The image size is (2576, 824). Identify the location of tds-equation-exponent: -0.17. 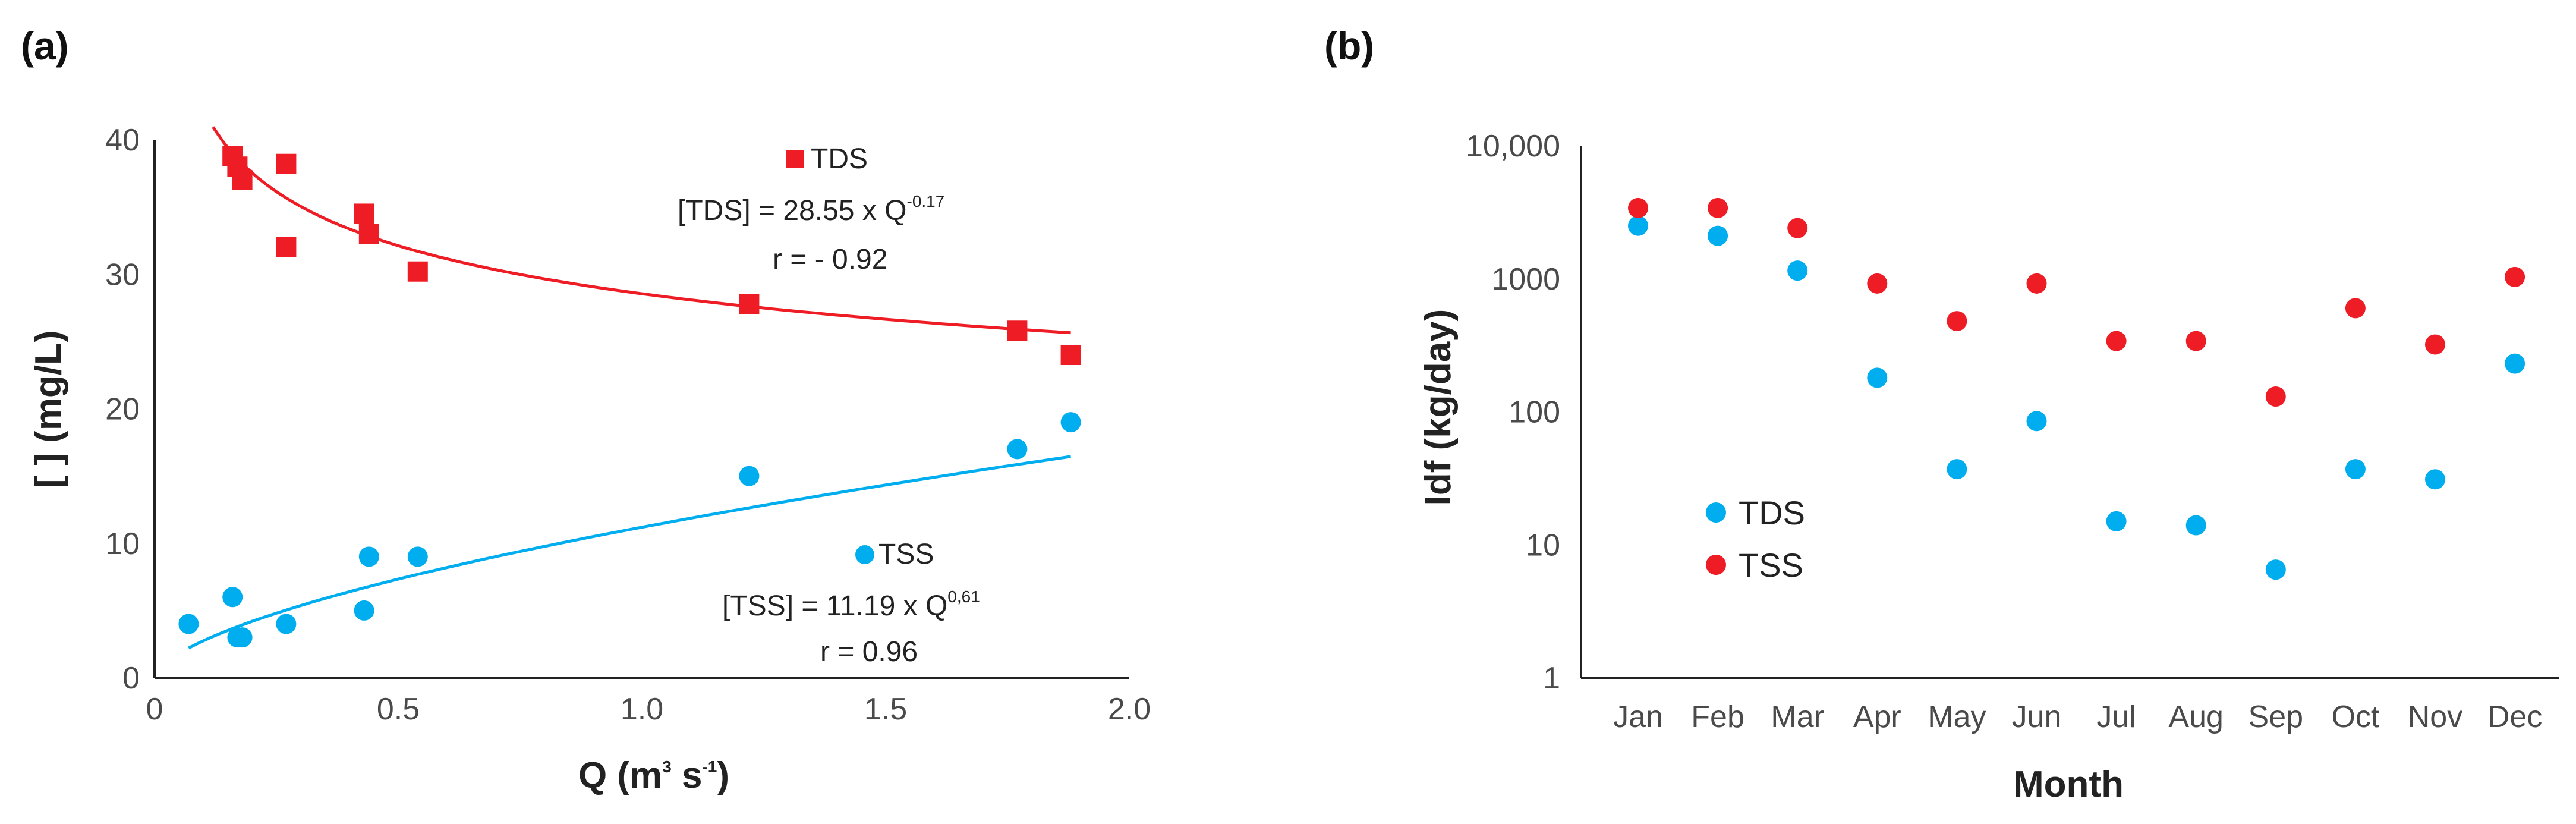
(926, 201).